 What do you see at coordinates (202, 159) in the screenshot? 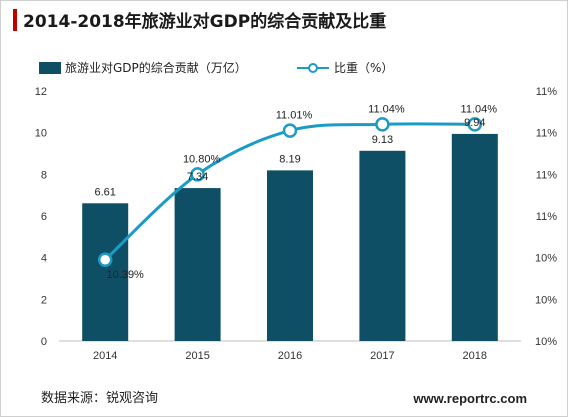
I see `line-data-label: 10.80%` at bounding box center [202, 159].